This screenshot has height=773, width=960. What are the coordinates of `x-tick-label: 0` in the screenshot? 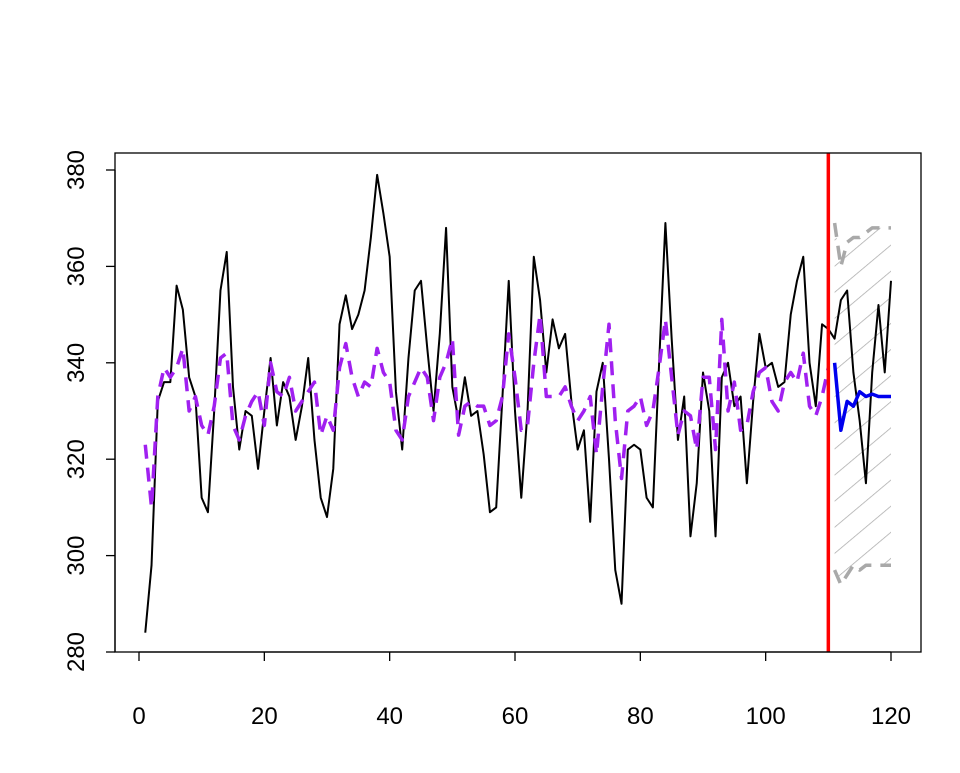 It's located at (138, 716).